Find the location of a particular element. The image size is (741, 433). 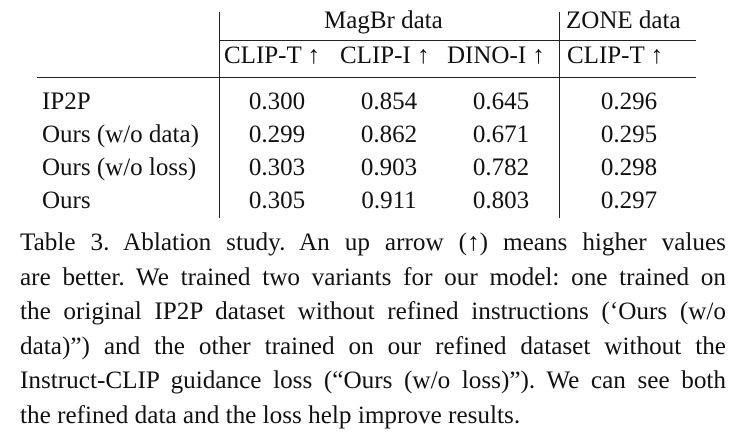

row-method: Ours (w/o data) is located at coordinates (120, 135).